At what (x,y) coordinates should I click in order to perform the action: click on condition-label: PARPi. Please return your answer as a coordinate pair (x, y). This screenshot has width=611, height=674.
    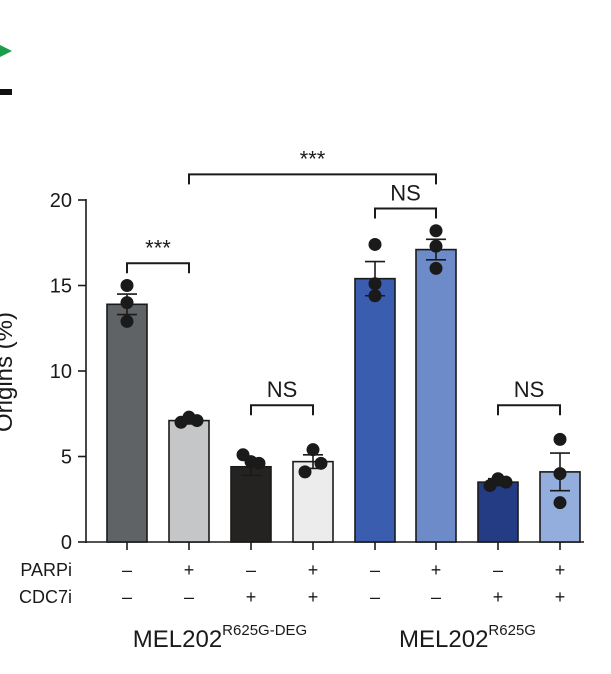
    Looking at the image, I should click on (46, 570).